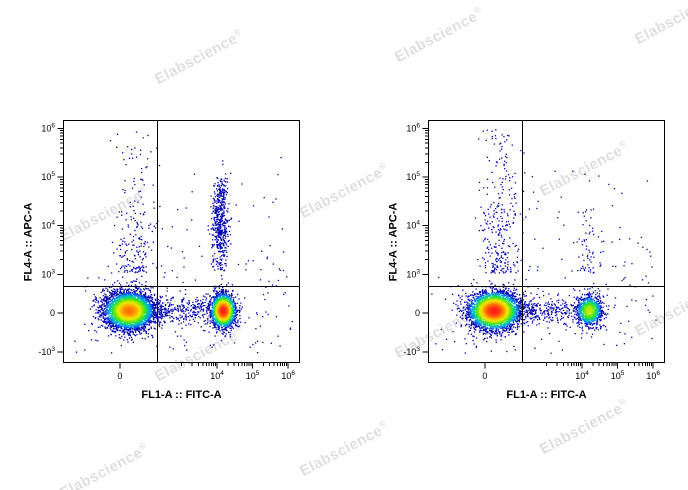 The image size is (688, 490). What do you see at coordinates (28, 242) in the screenshot?
I see `y-axis-label-left: FL4-A :: APC-A` at bounding box center [28, 242].